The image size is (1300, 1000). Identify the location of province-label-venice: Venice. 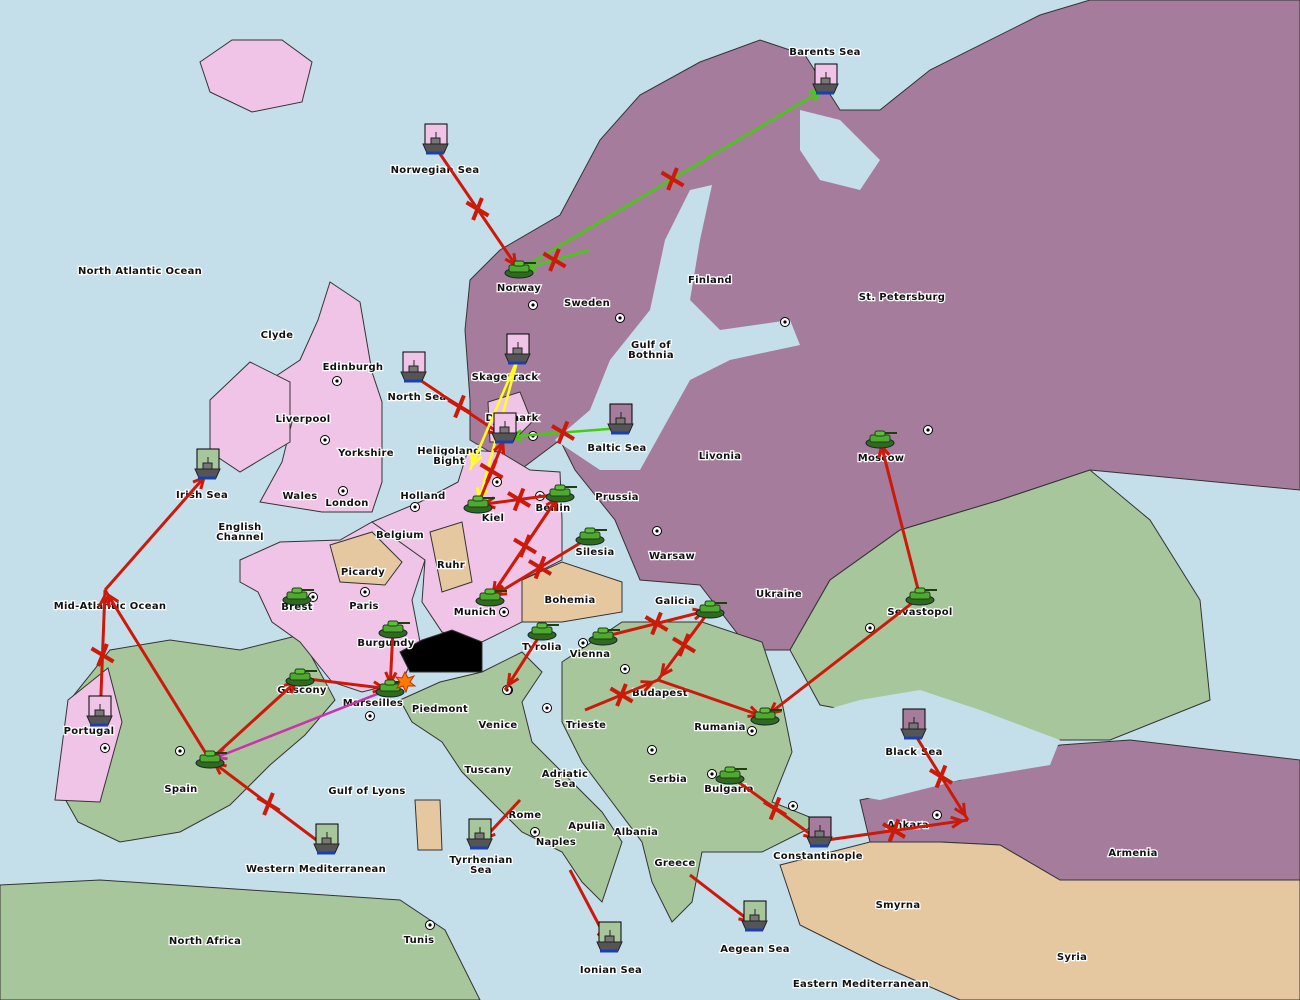
(497, 726).